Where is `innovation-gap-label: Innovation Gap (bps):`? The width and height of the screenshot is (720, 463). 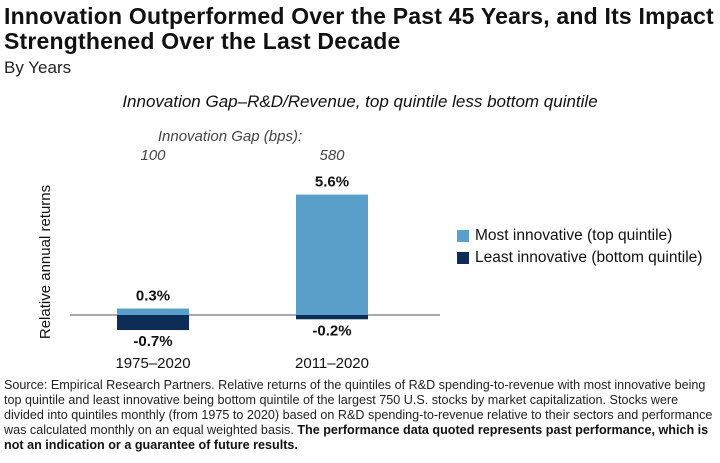 innovation-gap-label: Innovation Gap (bps): is located at coordinates (230, 136).